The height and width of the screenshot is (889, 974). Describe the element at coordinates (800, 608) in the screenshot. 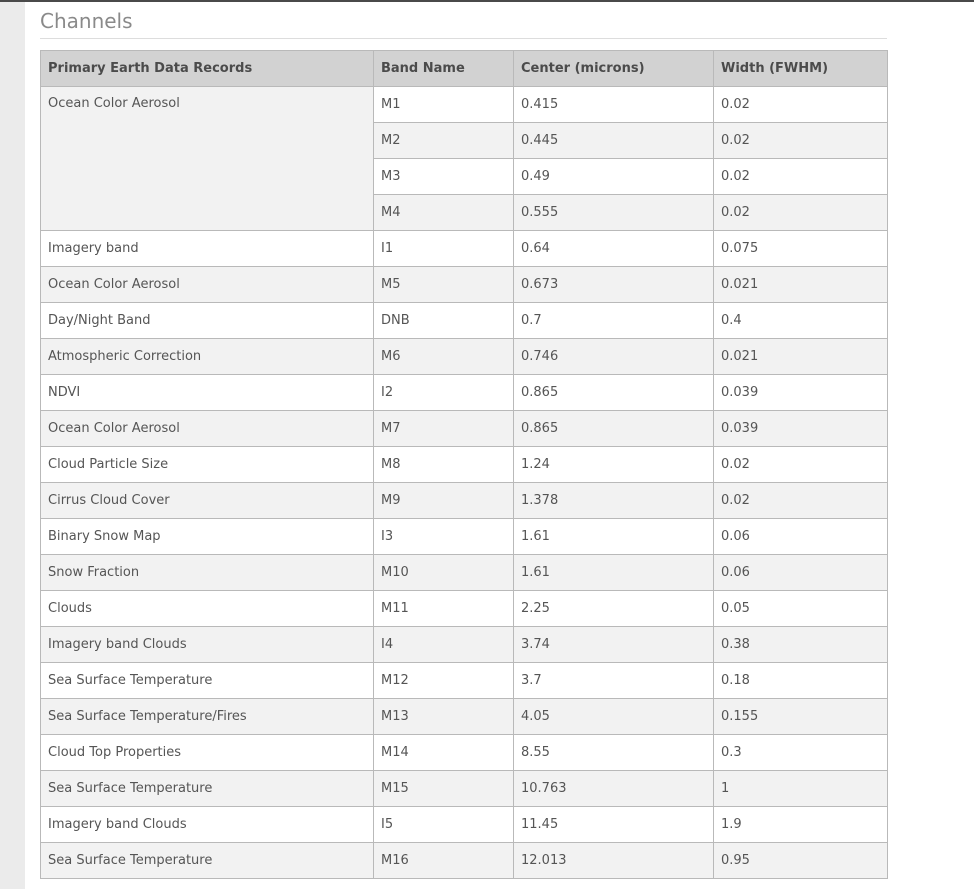

I see `cell-width: 0.05` at that location.